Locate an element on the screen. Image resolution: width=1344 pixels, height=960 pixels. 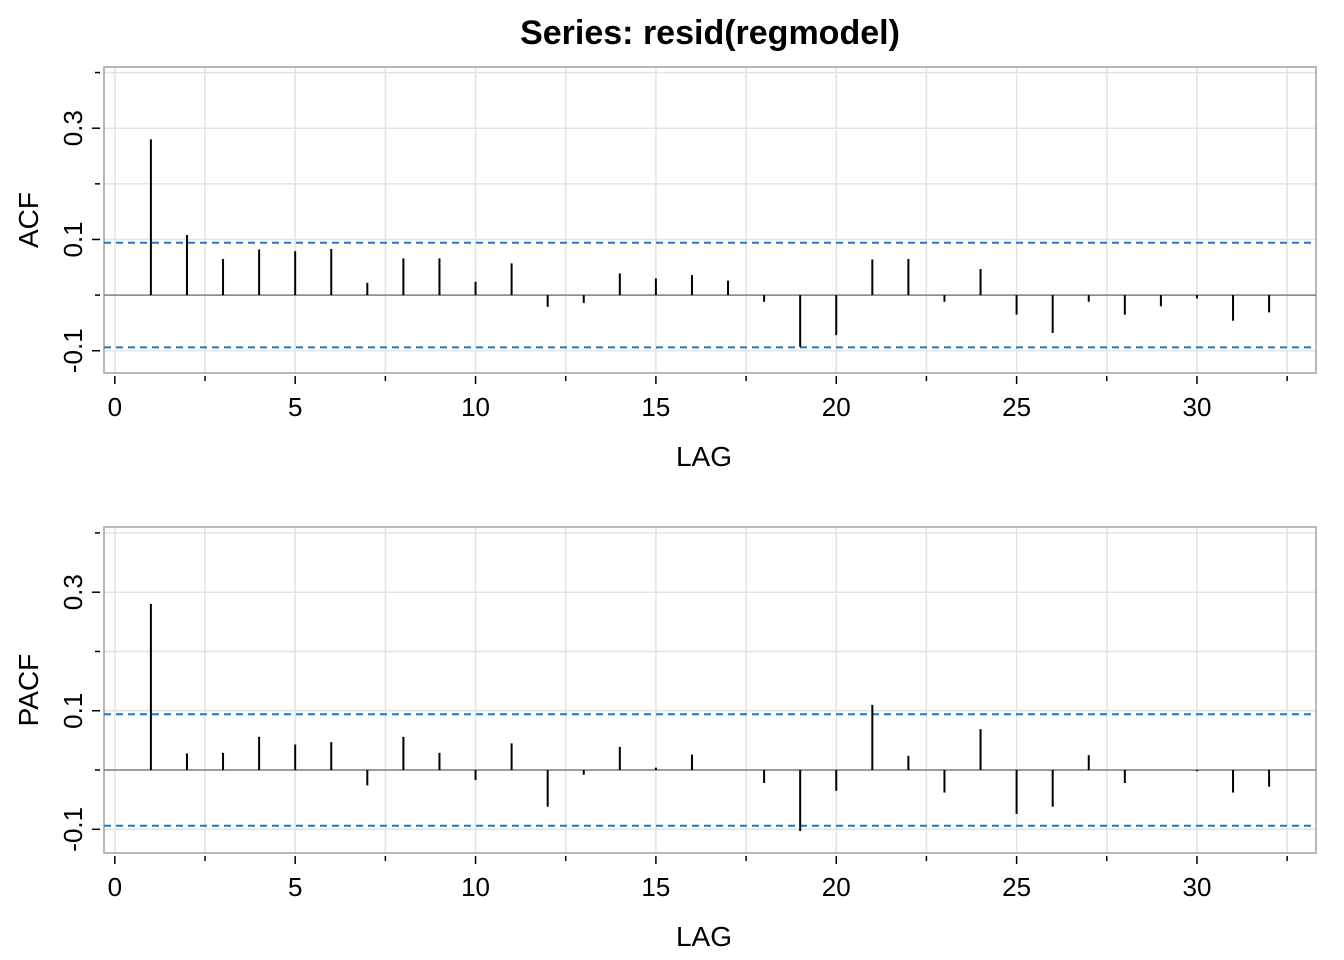
pacf-x-axis-label: LAG is located at coordinates (704, 936).